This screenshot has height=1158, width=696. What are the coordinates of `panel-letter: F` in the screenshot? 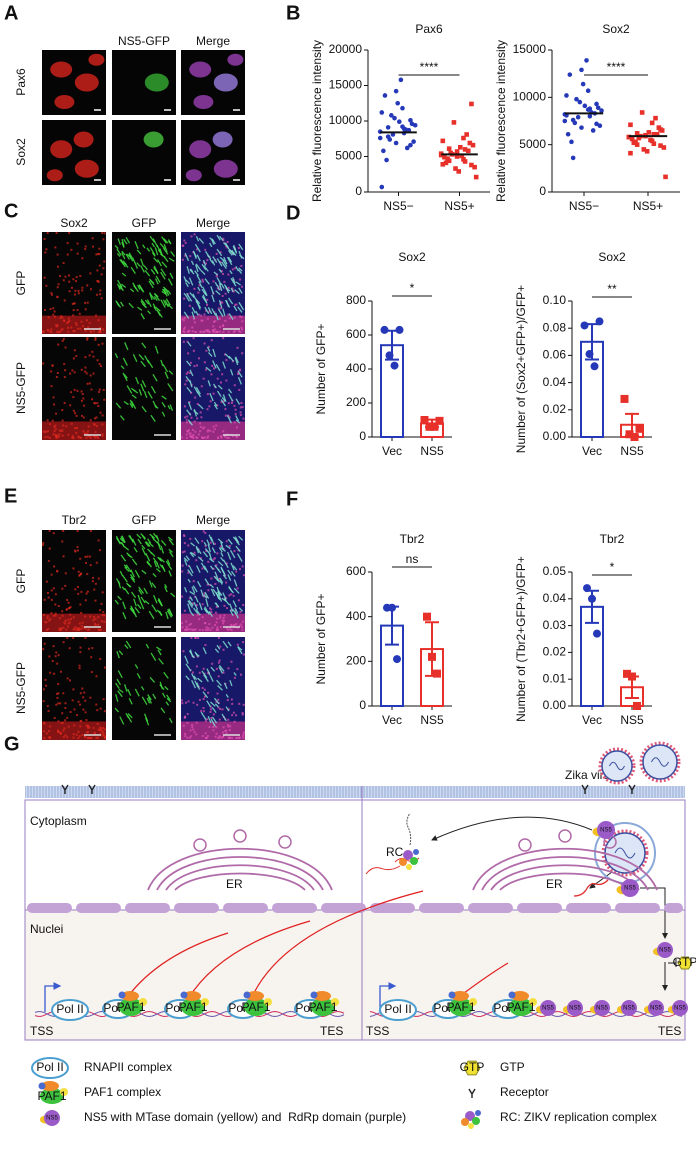 It's located at (292, 499).